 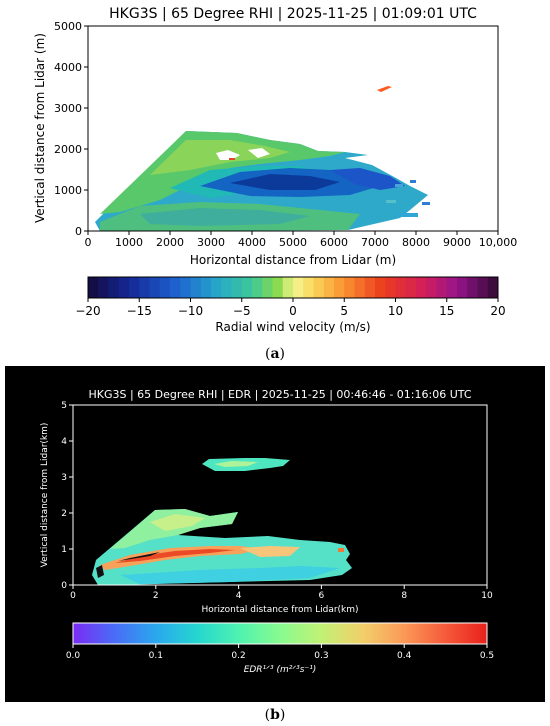 What do you see at coordinates (279, 610) in the screenshot?
I see `panel-b-x-axis-label: Horizontal distance from Lidar(km)` at bounding box center [279, 610].